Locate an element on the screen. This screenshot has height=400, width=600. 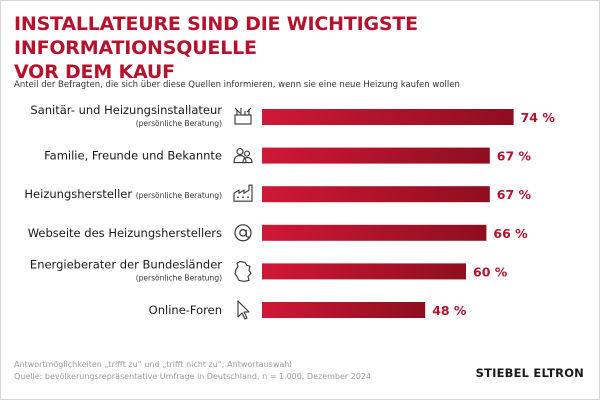
brand-logo: STIEBEL ELTRON is located at coordinates (529, 373).